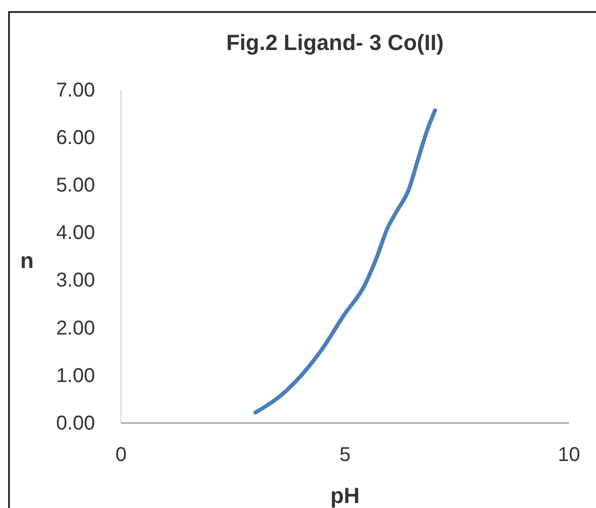  I want to click on x-tick-label: 10, so click(569, 455).